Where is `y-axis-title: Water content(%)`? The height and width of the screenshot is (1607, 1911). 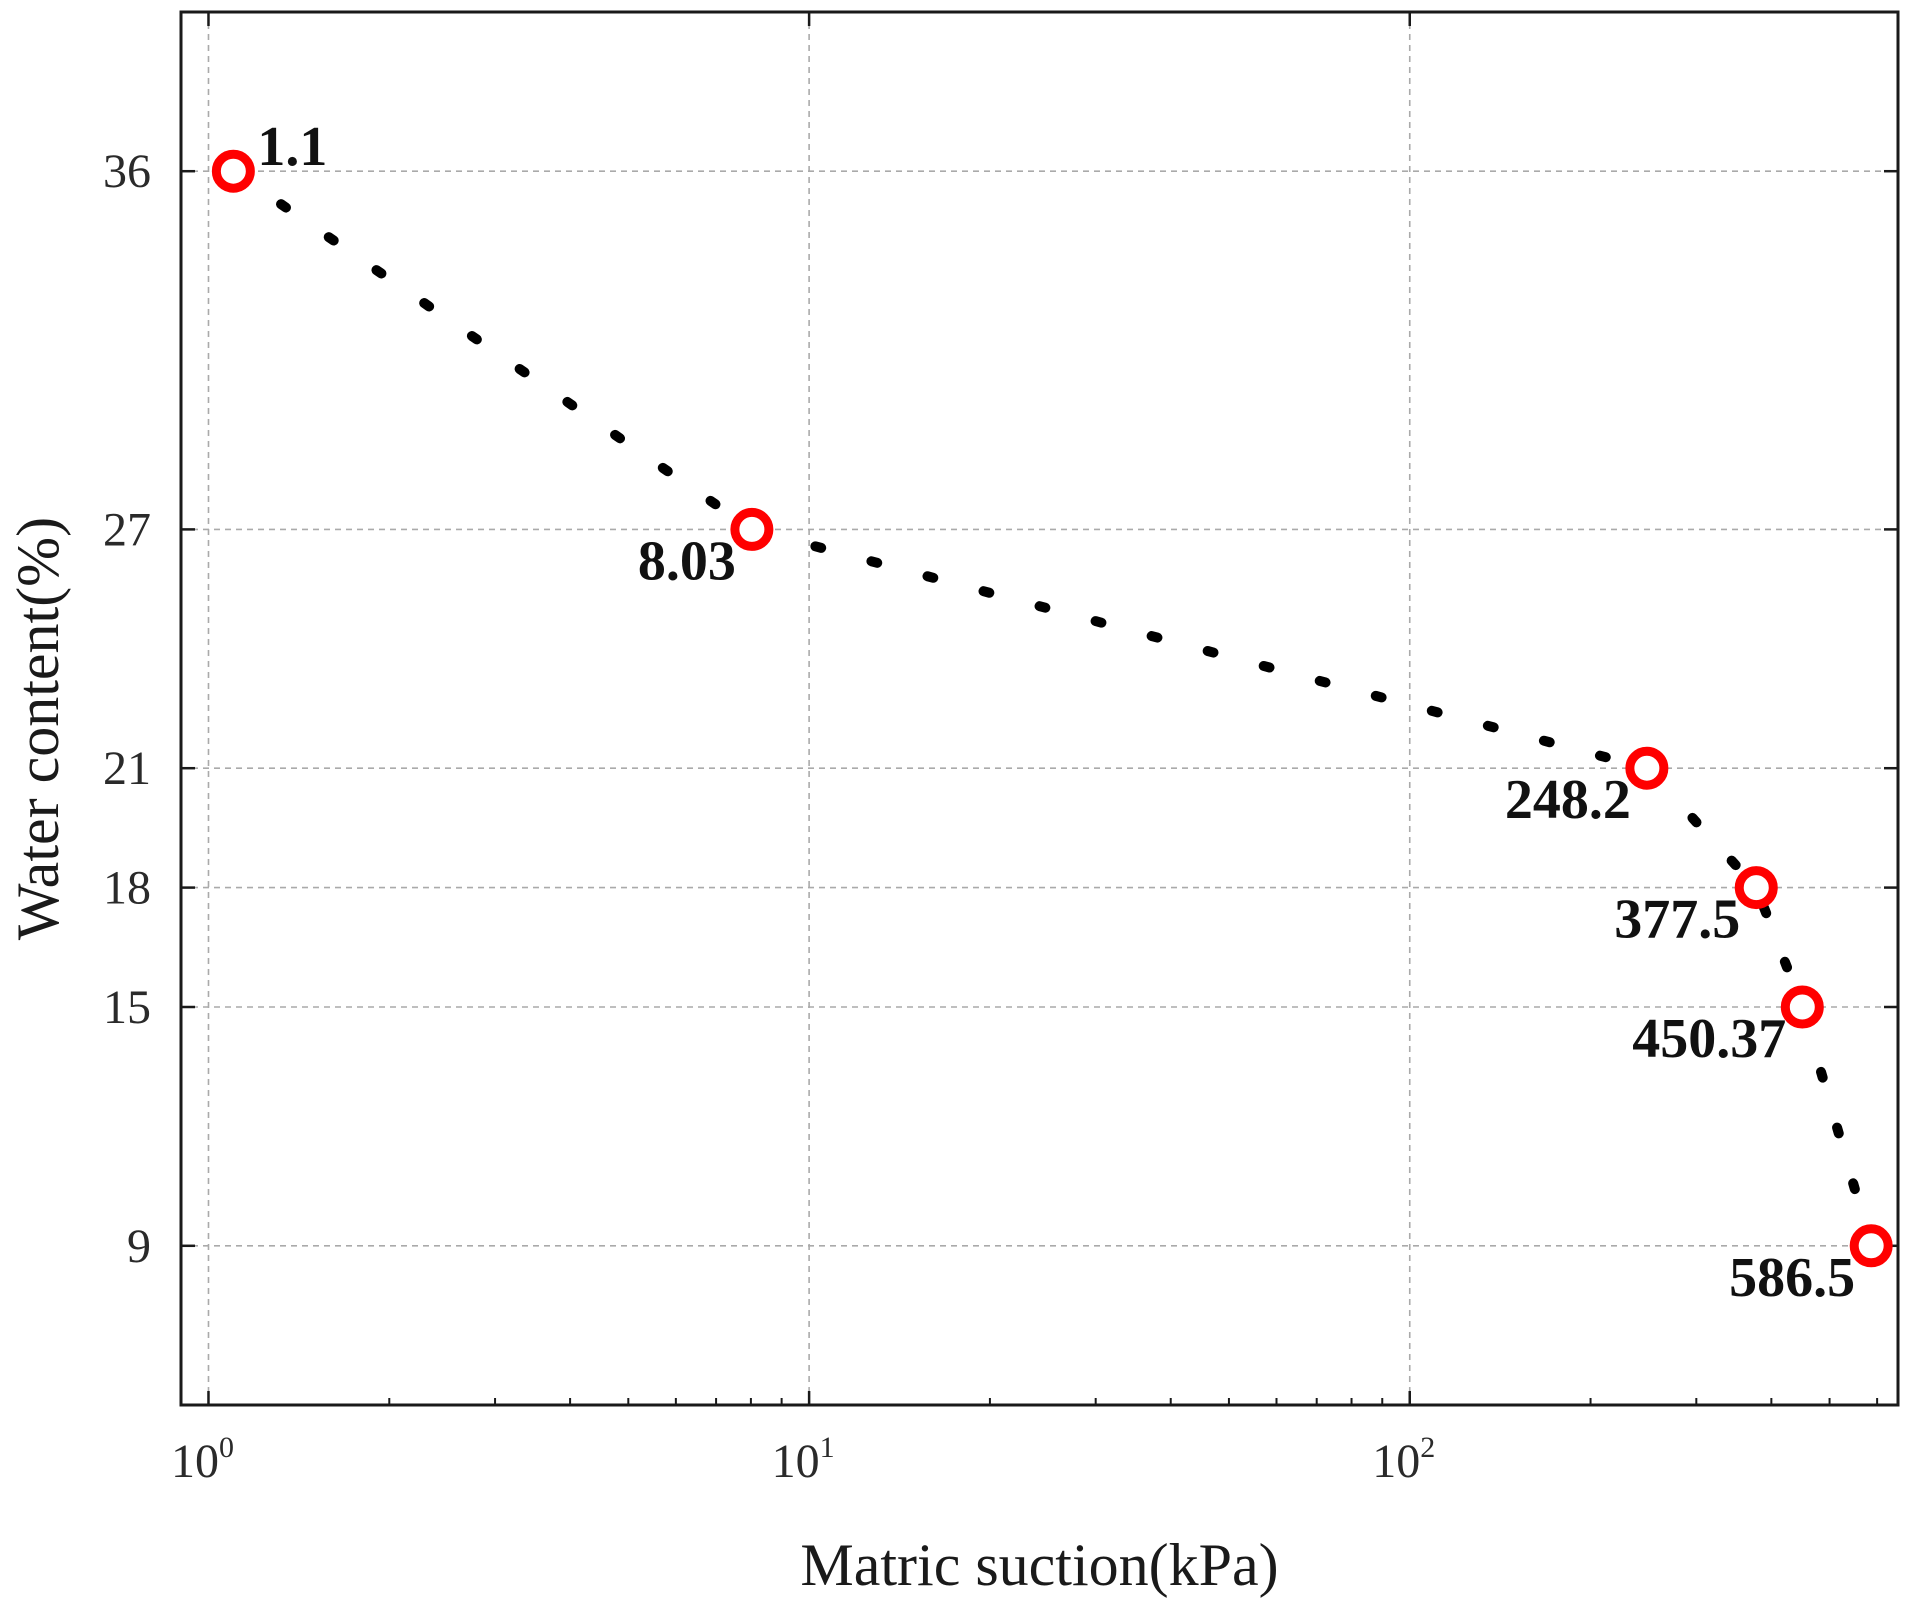 y-axis-title: Water content(%) is located at coordinates (38, 728).